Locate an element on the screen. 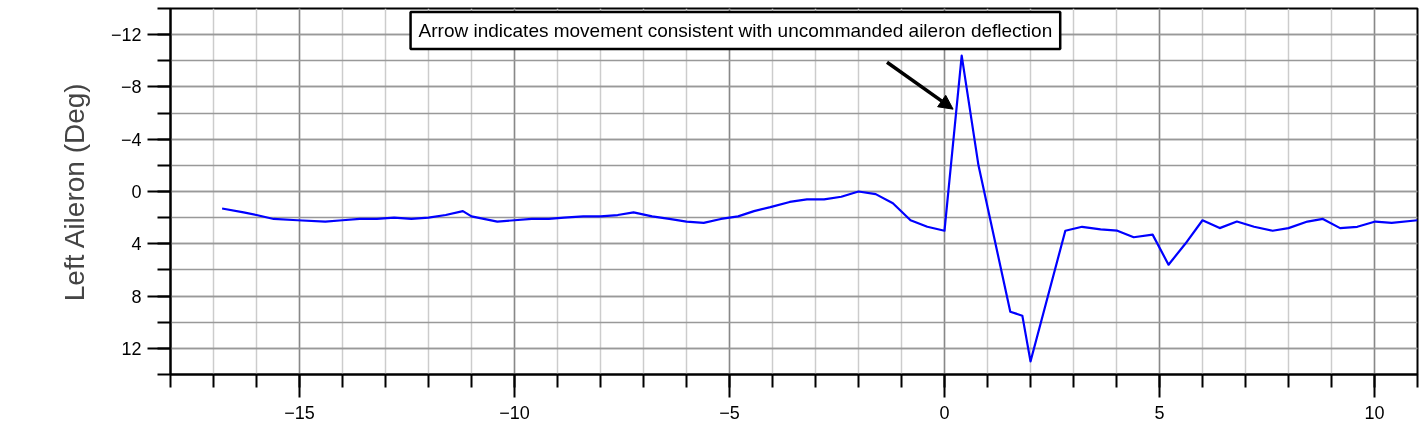 Image resolution: width=1426 pixels, height=443 pixels. y-tick-label: −12 is located at coordinates (126, 35).